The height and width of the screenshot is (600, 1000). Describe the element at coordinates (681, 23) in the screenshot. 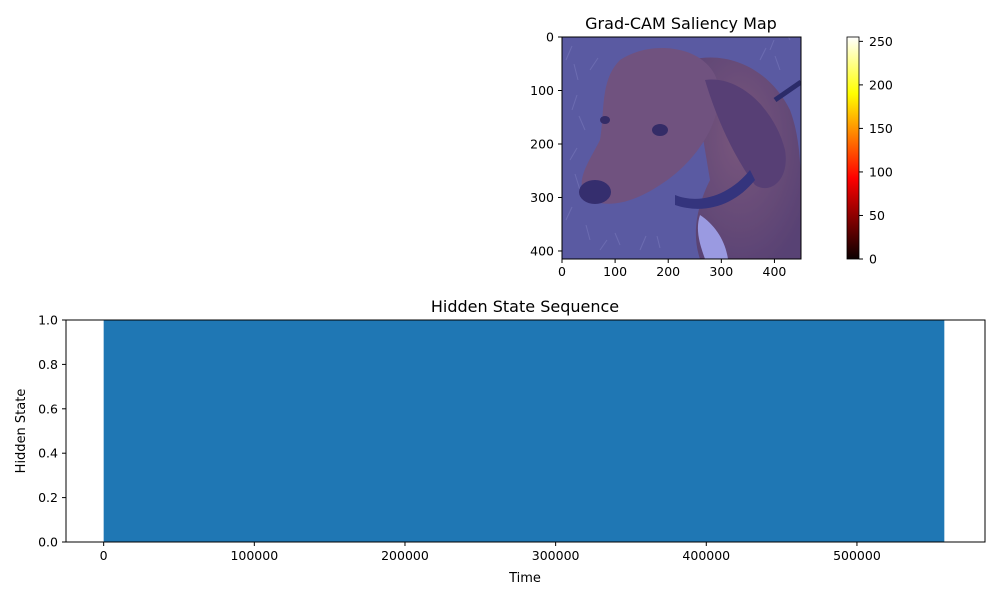

I see `saliency-title: Grad-CAM Saliency Map` at that location.